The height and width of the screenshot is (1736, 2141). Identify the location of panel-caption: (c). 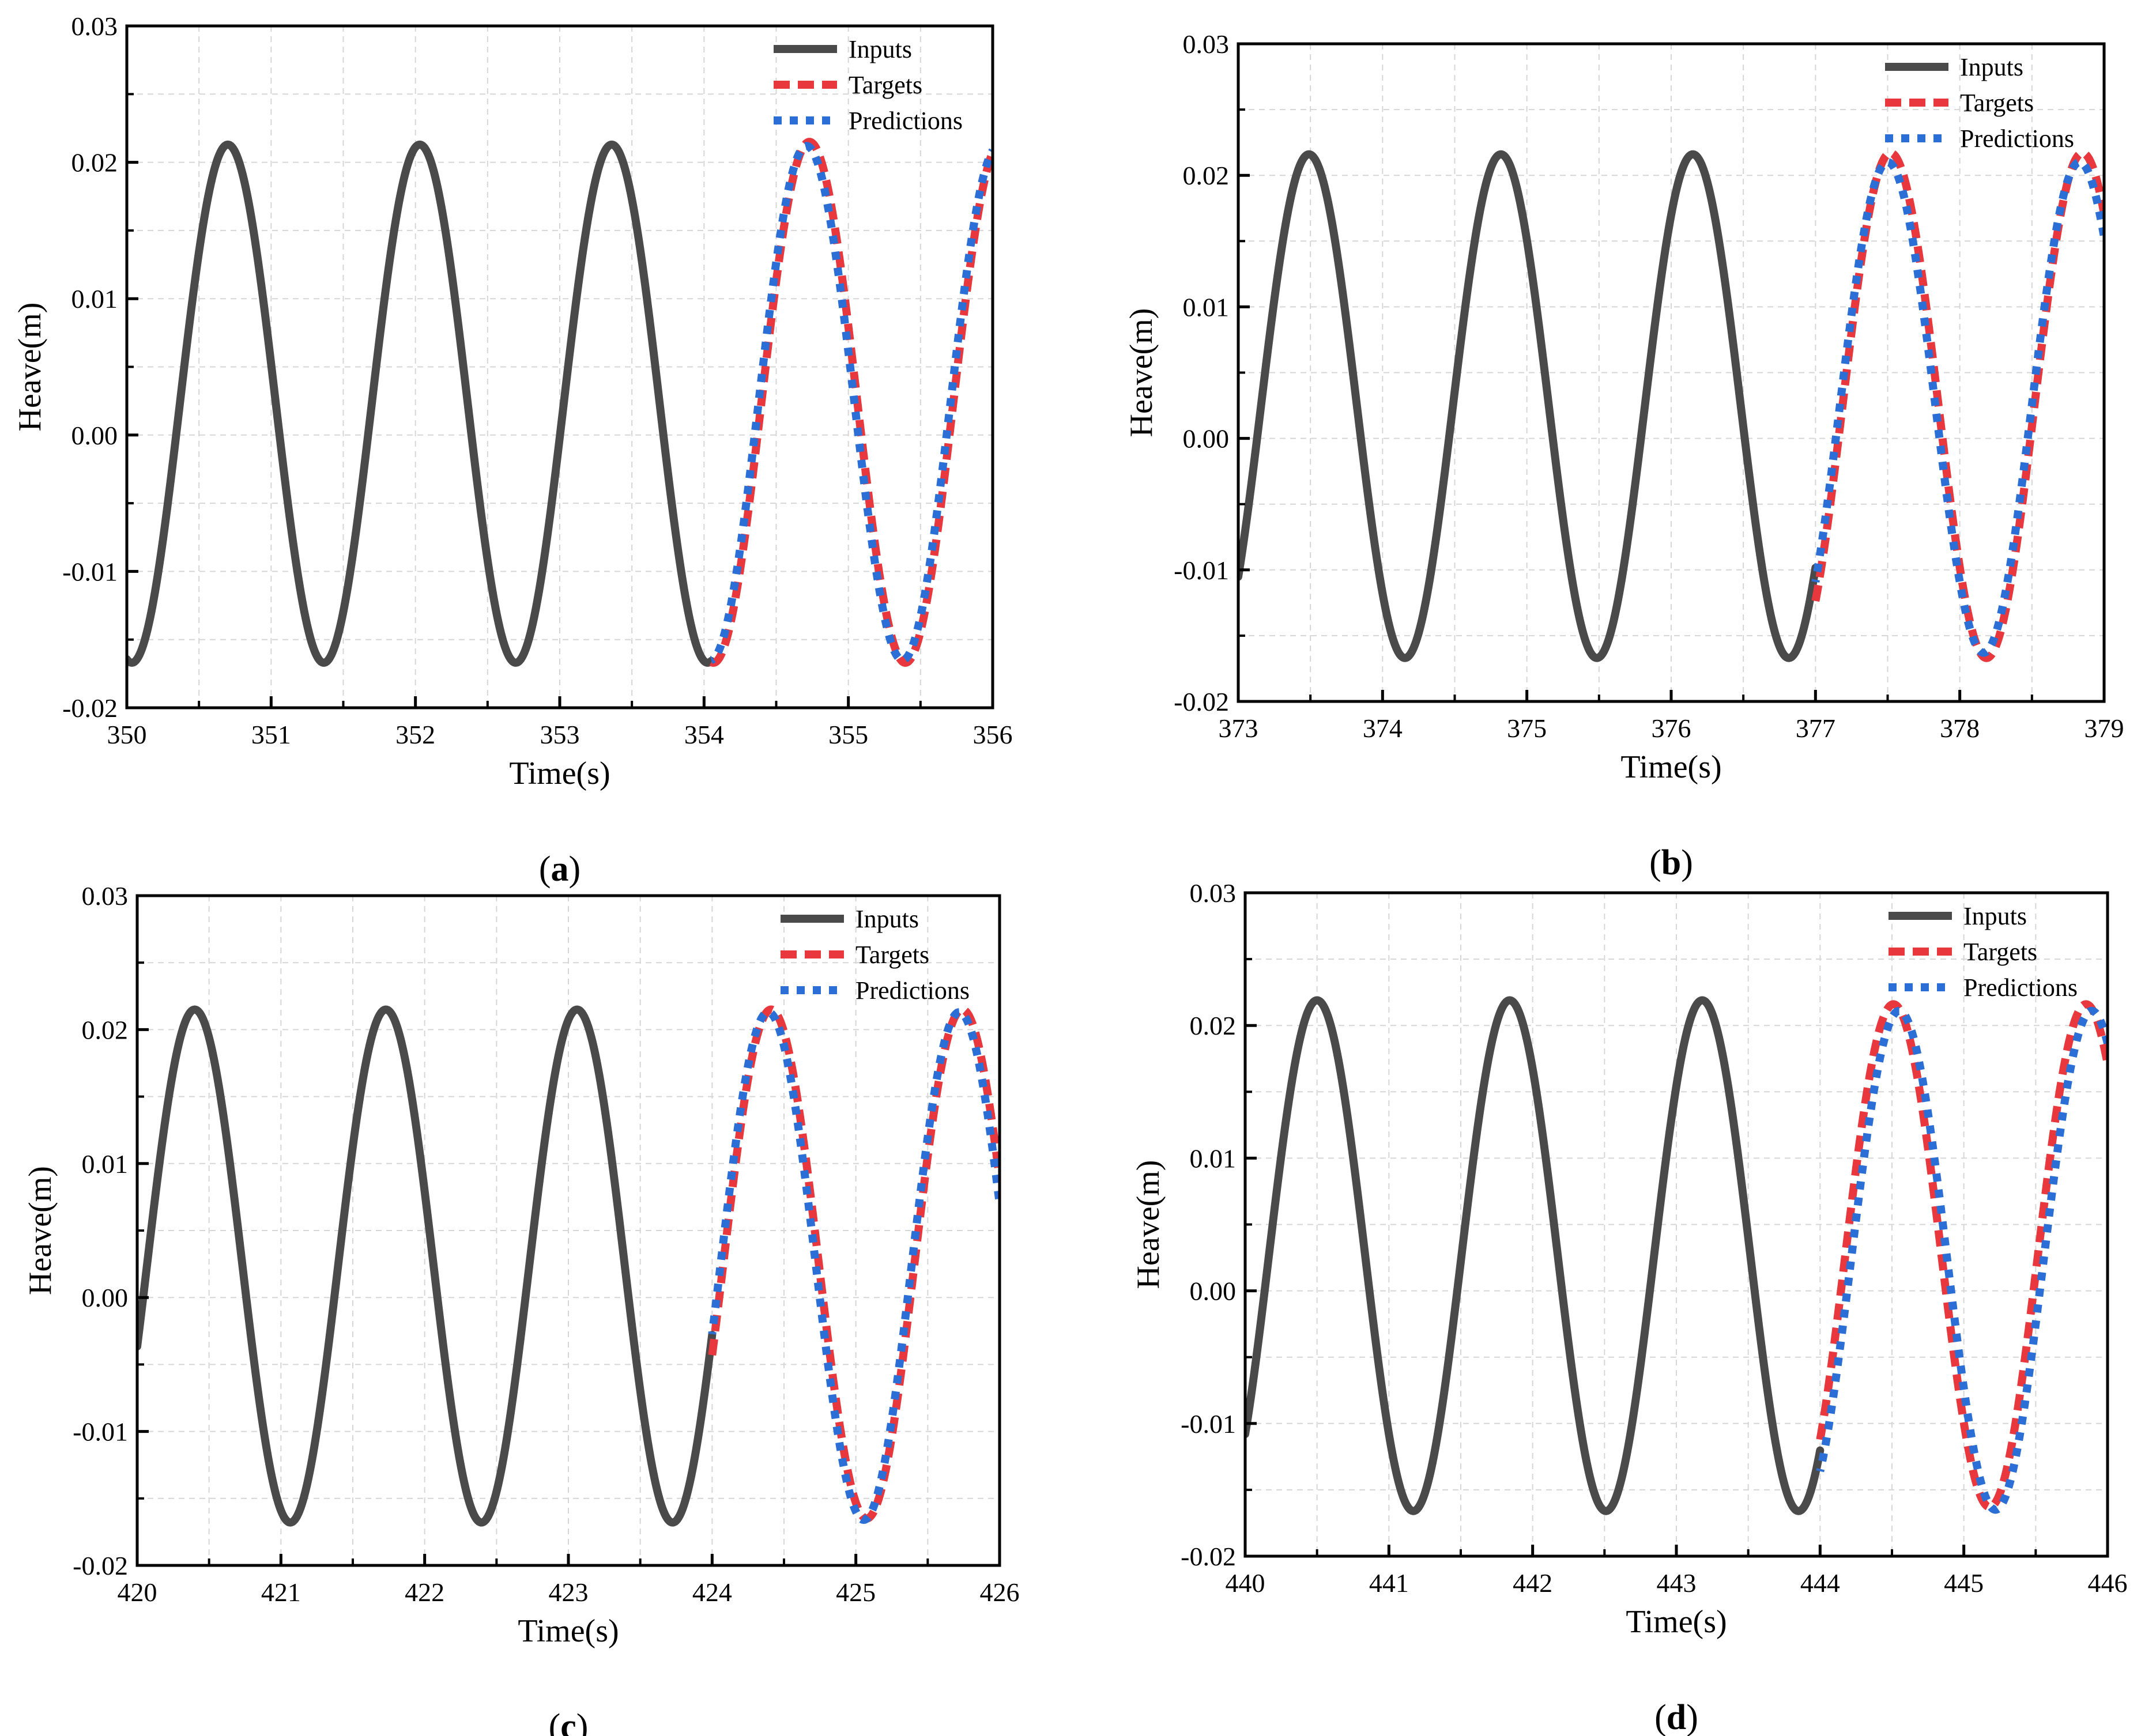
(569, 1722).